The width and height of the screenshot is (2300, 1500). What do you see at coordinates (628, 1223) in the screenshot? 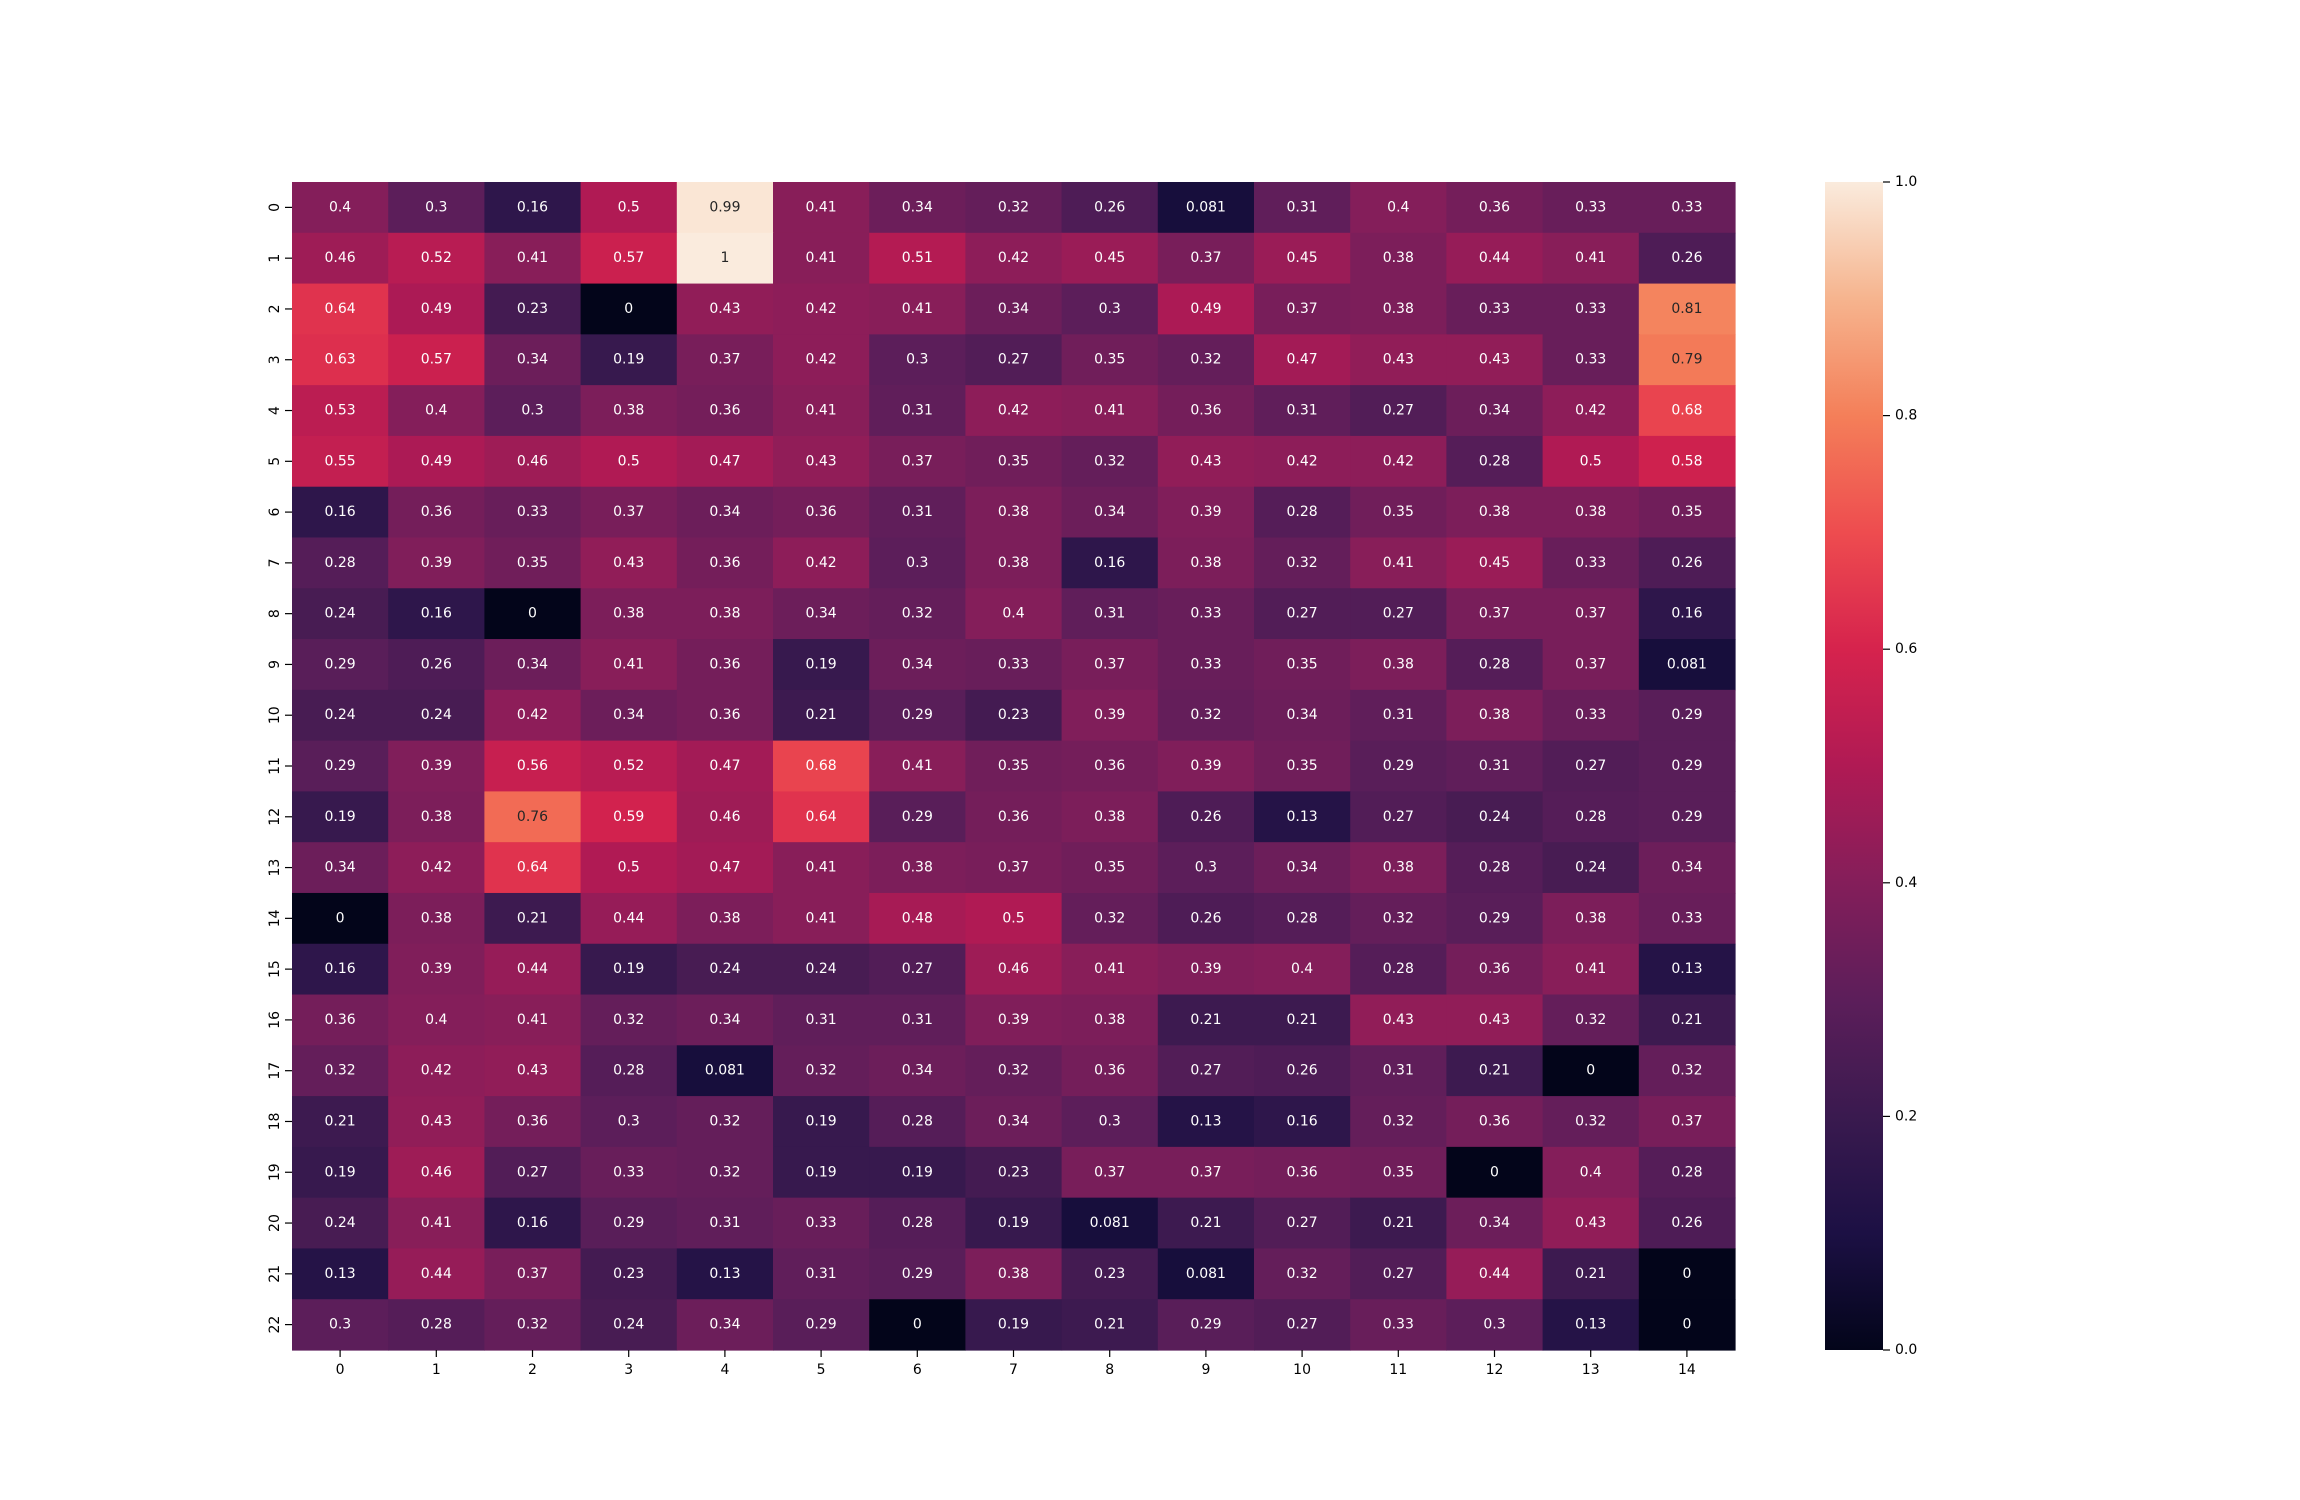
I see `cell-value-label-20-3: 0.29` at bounding box center [628, 1223].